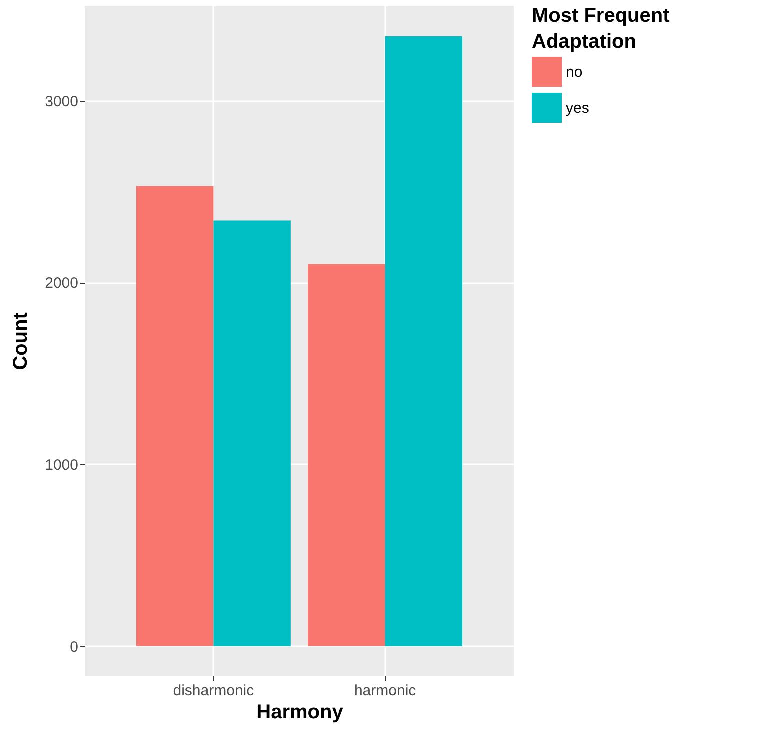  Describe the element at coordinates (578, 108) in the screenshot. I see `legend-label: yes` at that location.